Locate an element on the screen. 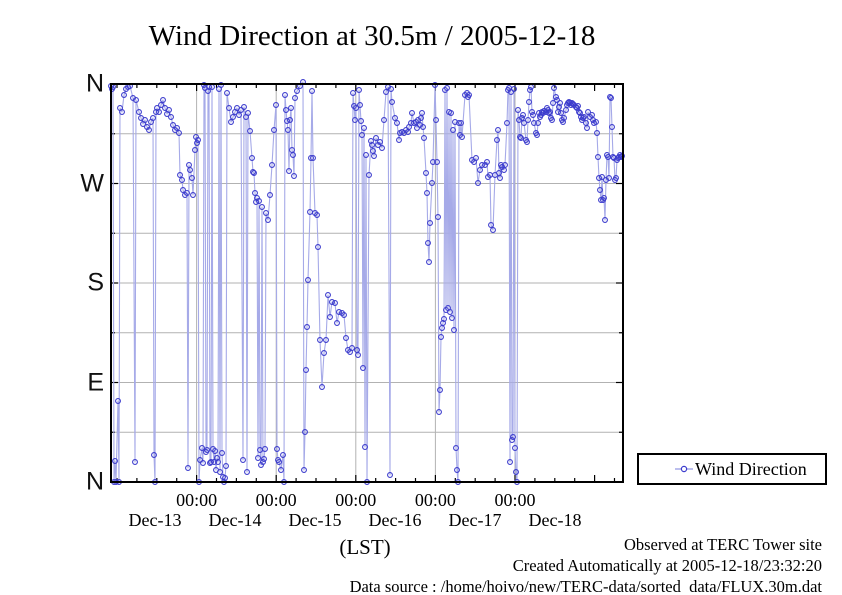 This screenshot has height=595, width=842. x-axis-time-label-3: 00:00 is located at coordinates (435, 500).